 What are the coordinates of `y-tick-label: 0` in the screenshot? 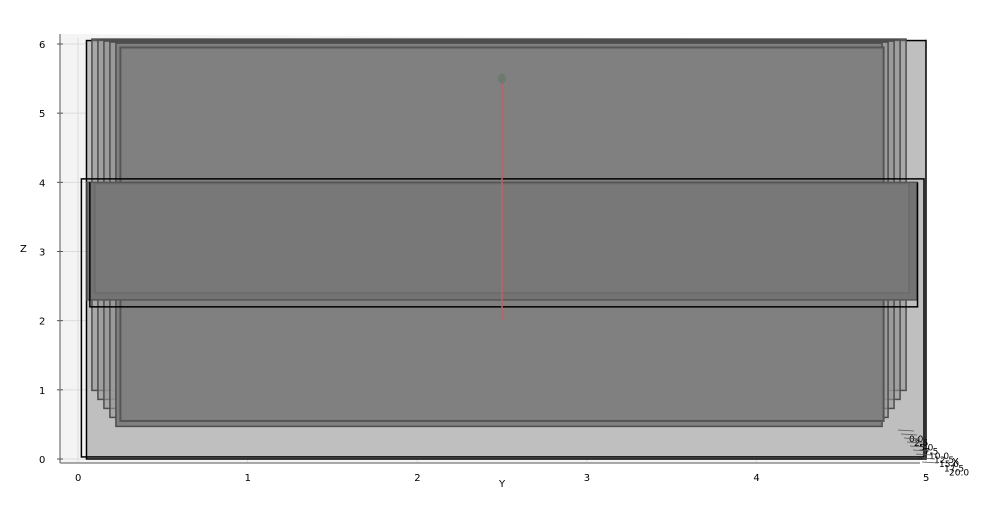 It's located at (78, 478).